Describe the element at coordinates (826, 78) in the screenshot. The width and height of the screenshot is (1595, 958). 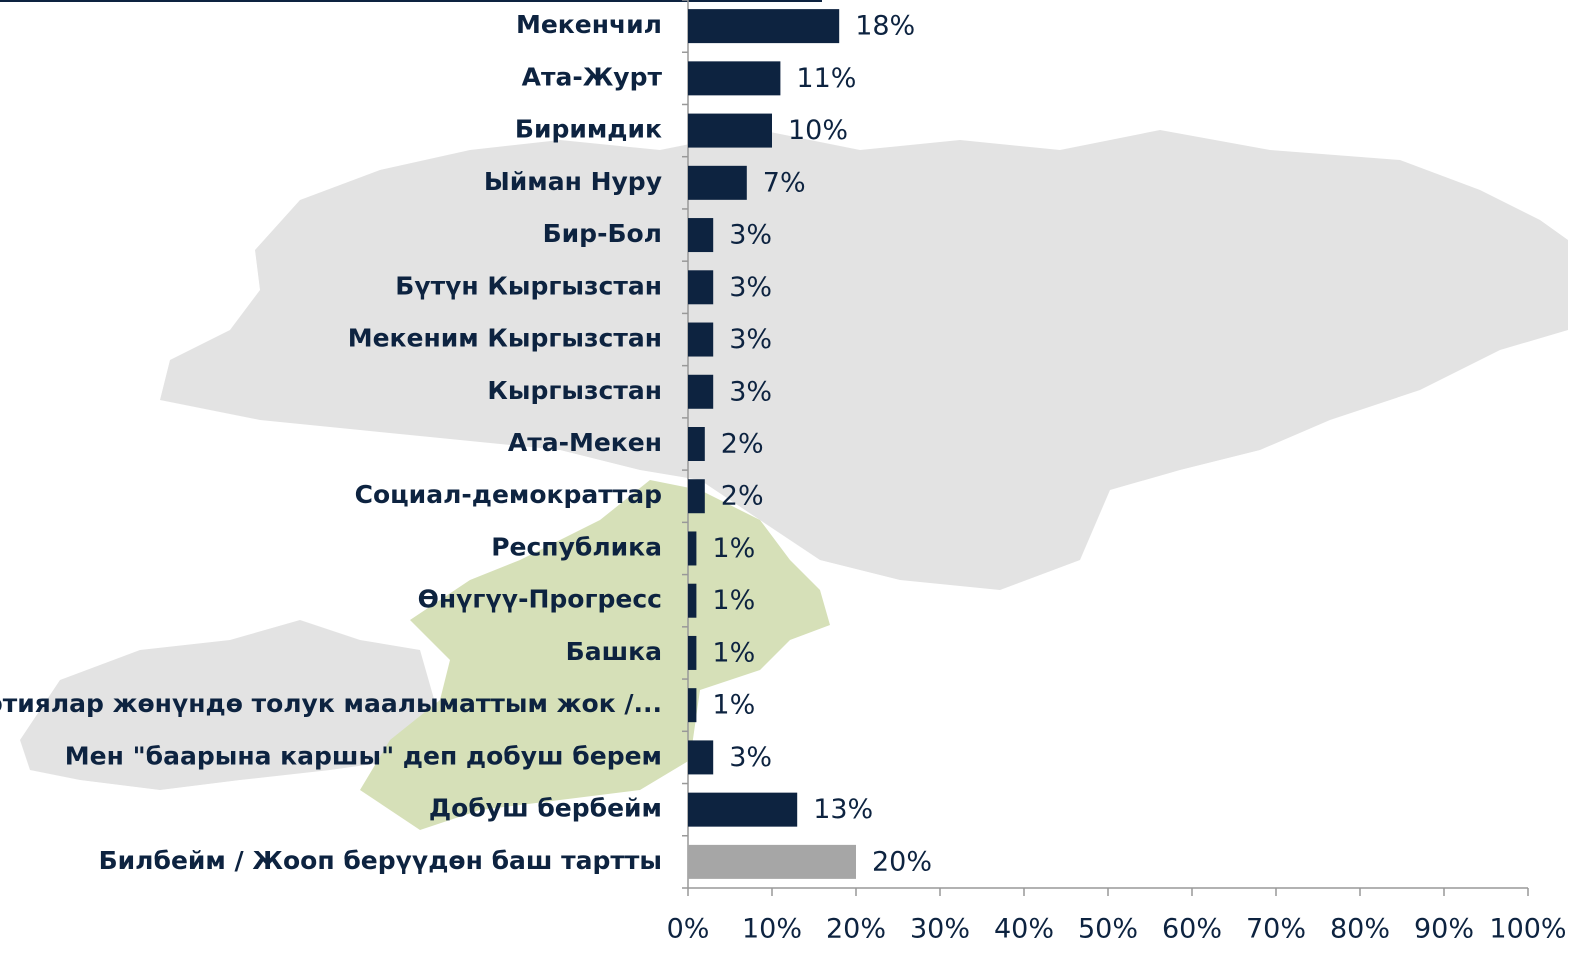
I see `value-label: 11%` at that location.